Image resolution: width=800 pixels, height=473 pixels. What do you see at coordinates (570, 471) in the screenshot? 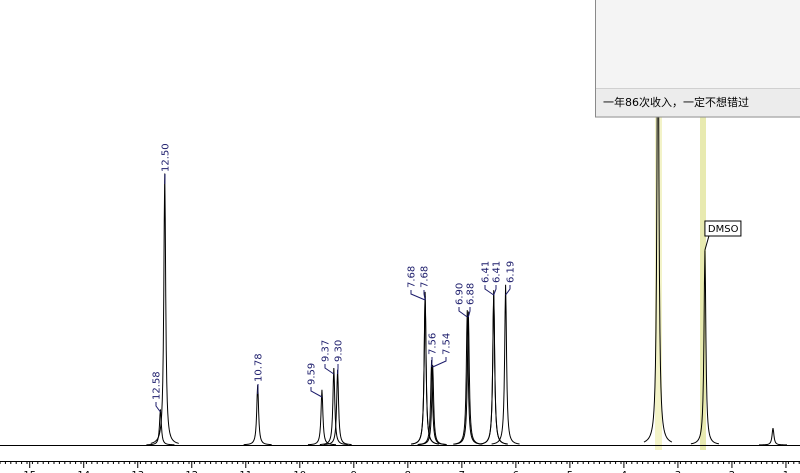
I see `x-tick-label: 5` at bounding box center [570, 471].